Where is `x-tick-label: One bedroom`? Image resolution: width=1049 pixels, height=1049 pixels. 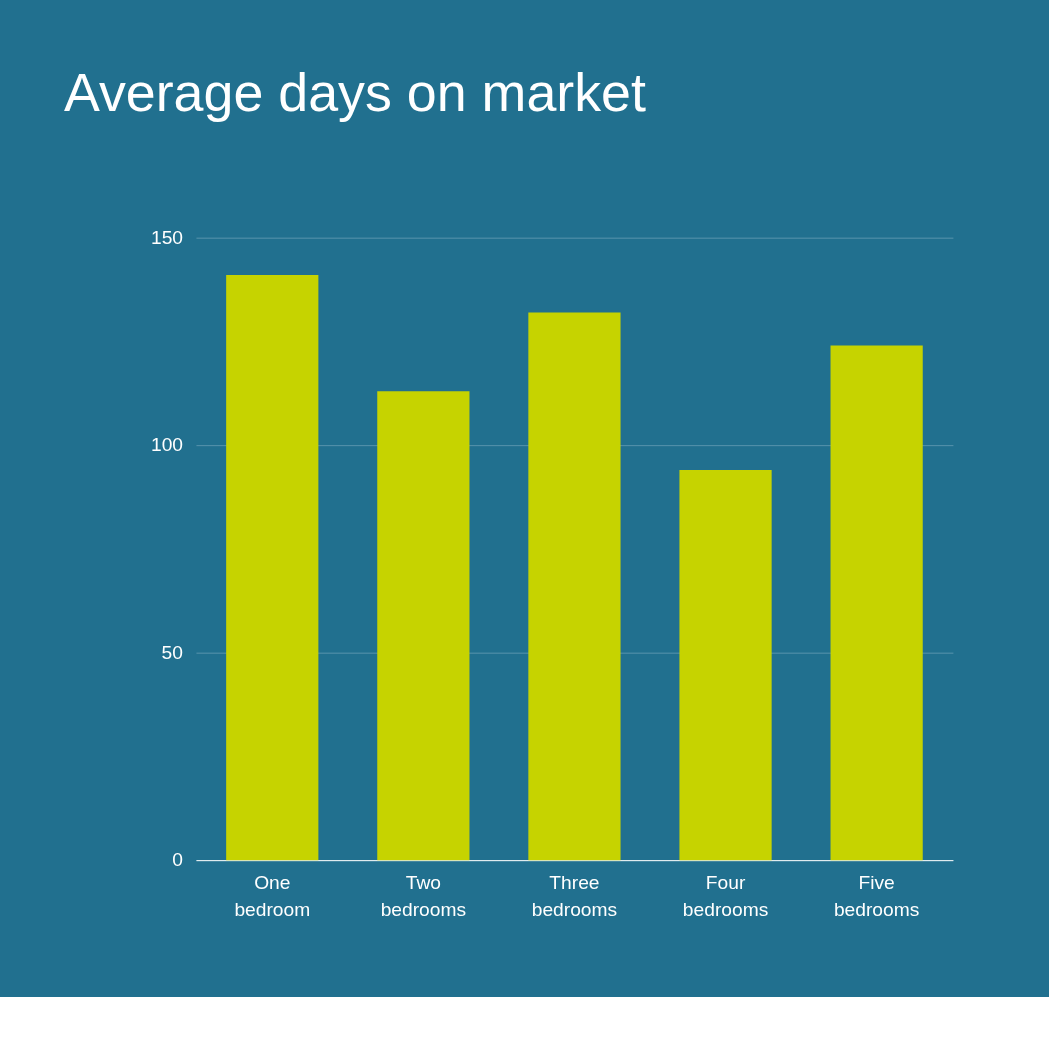 x-tick-label: One bedroom is located at coordinates (272, 896).